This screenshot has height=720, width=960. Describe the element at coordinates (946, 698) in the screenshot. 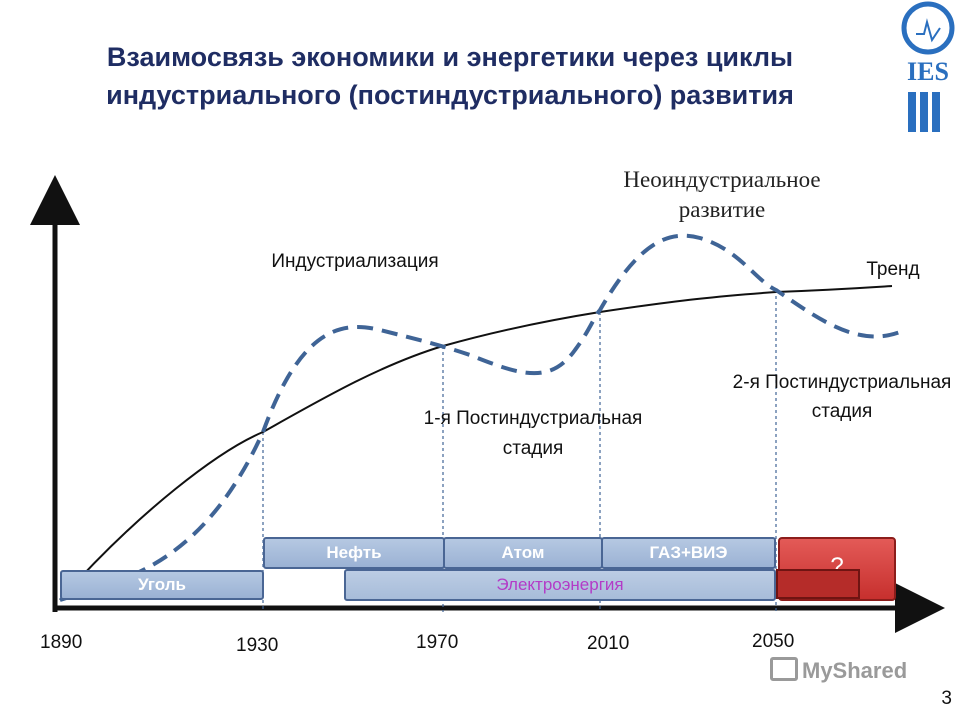

I see `page-number: 3` at that location.